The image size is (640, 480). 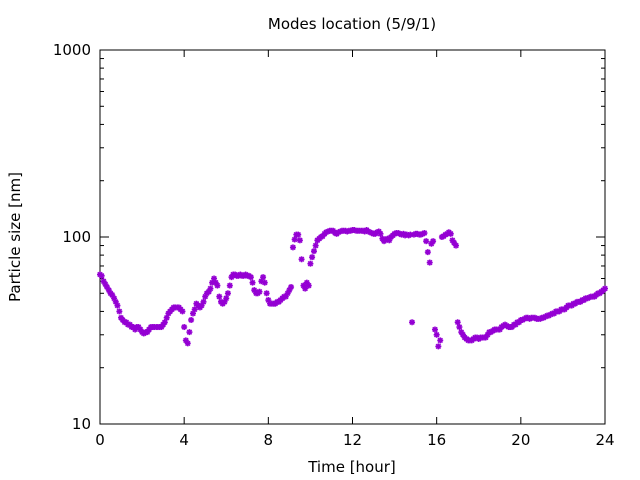 What do you see at coordinates (76, 237) in the screenshot?
I see `y-tick-label: 100` at bounding box center [76, 237].